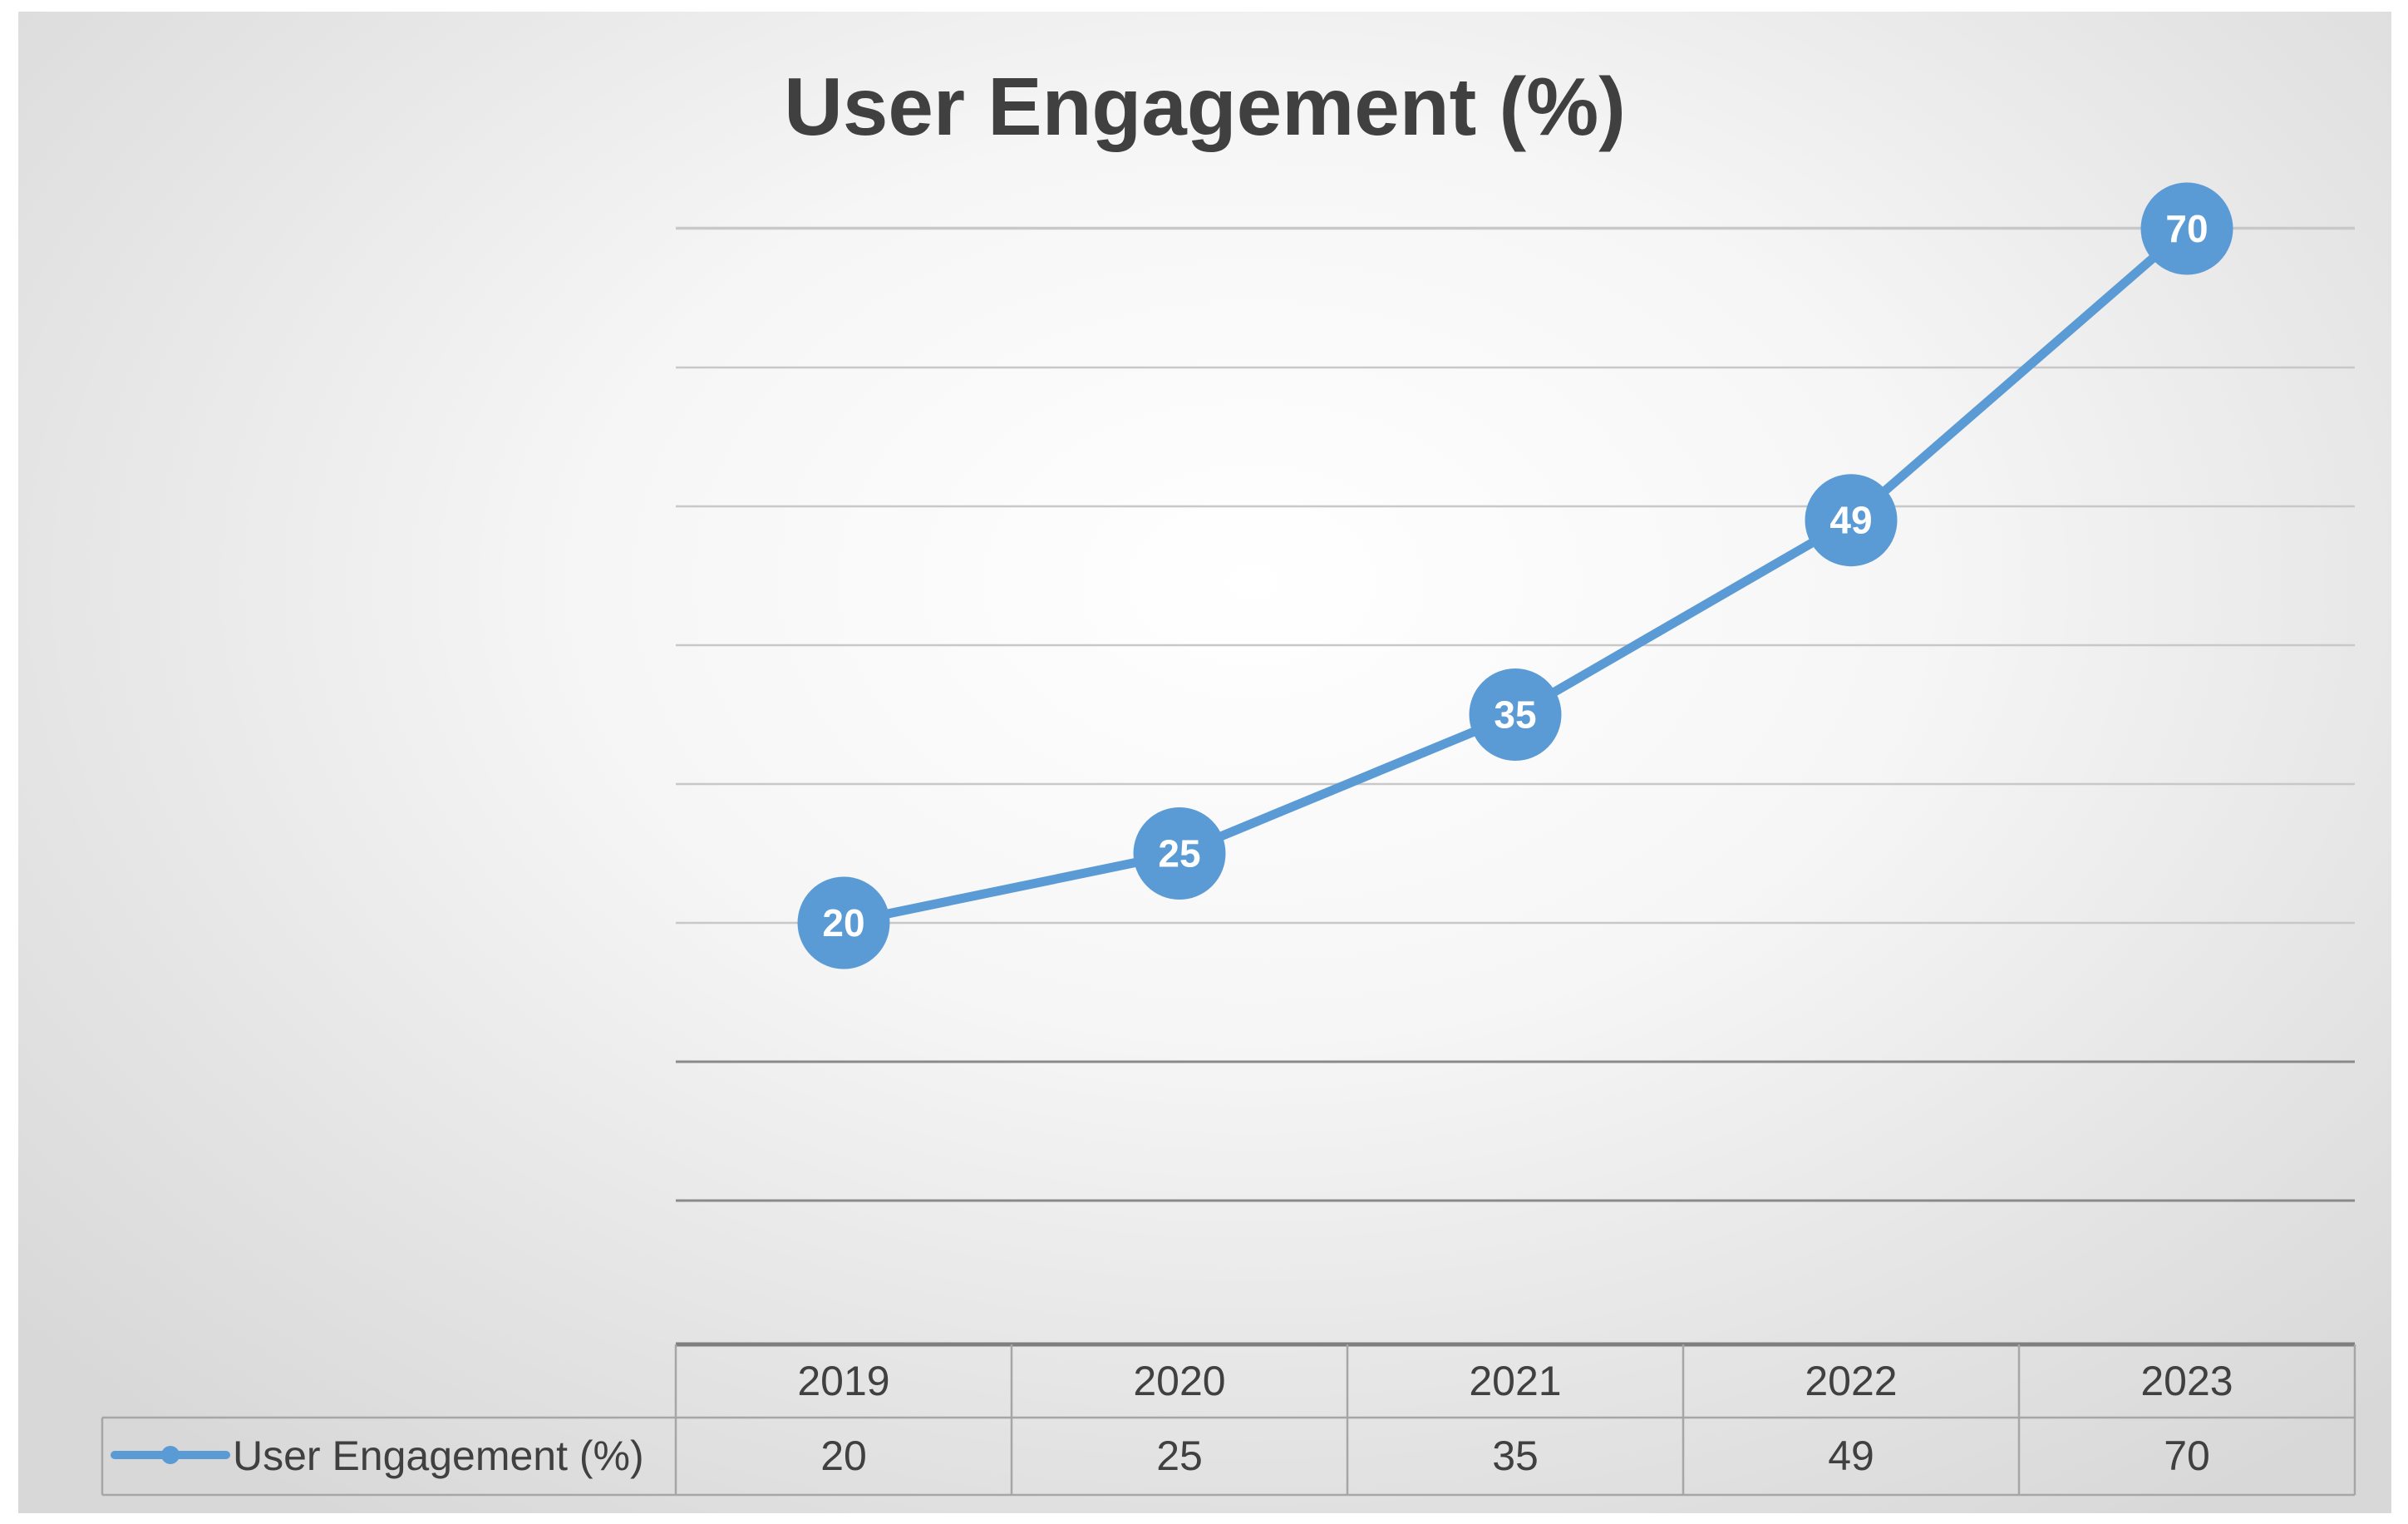 The width and height of the screenshot is (2408, 1524). Describe the element at coordinates (2186, 1381) in the screenshot. I see `table-header-cell: 2023` at that location.